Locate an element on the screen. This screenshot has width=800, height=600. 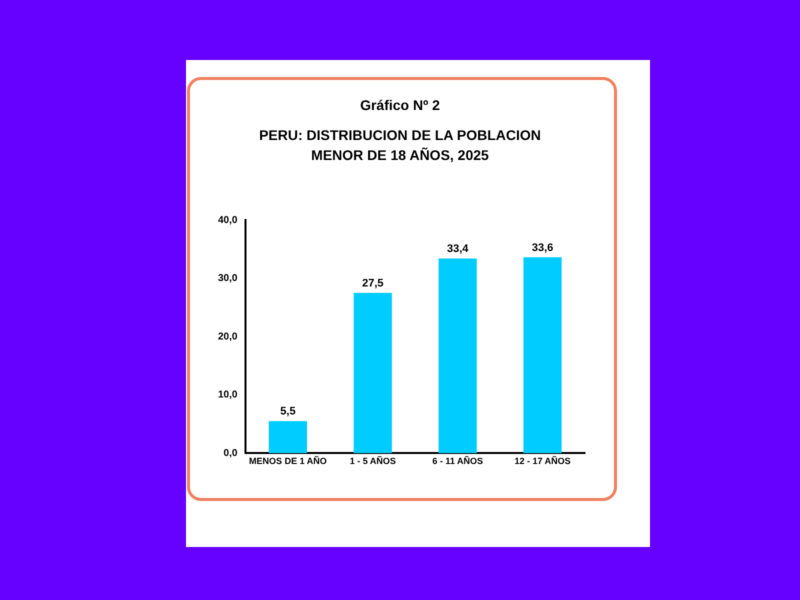
y-tick-label: 40,0 is located at coordinates (228, 220).